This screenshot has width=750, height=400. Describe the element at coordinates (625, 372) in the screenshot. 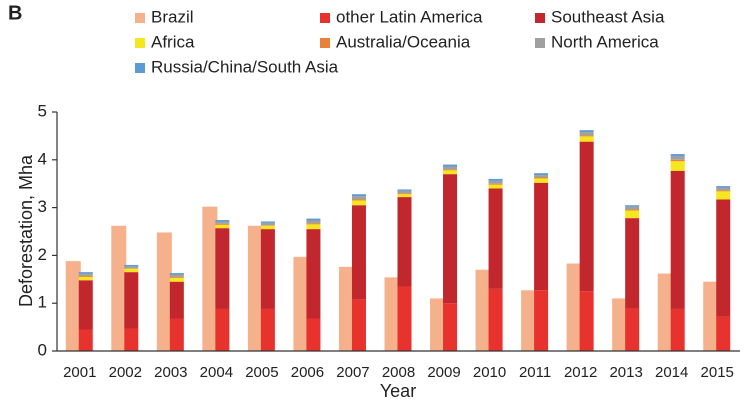

I see `x-tick-label: 2013` at that location.